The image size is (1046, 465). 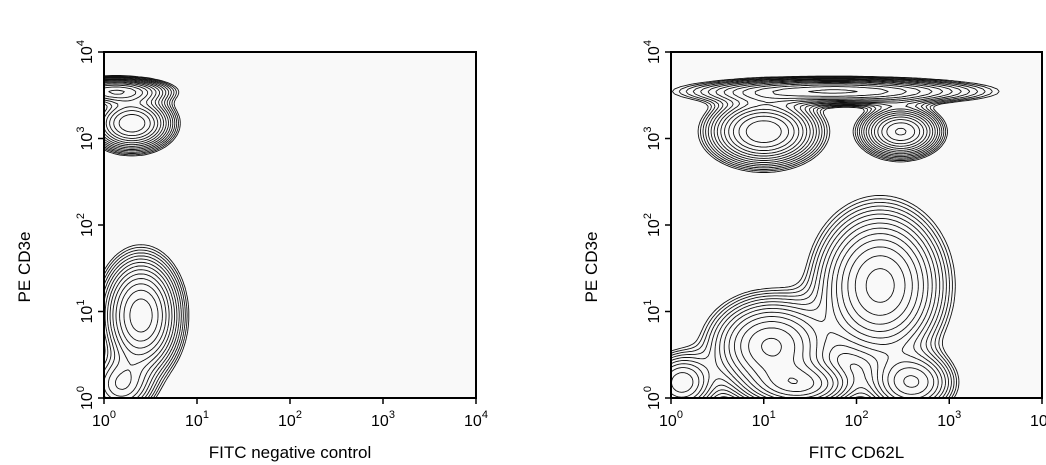 I want to click on contour-lines, so click(x=146, y=237).